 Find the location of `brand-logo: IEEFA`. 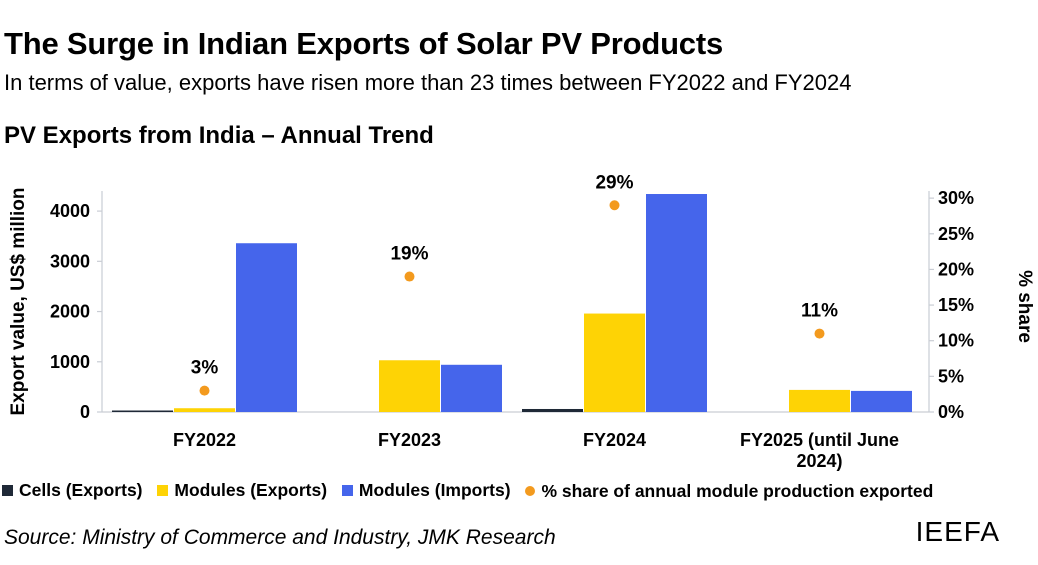

brand-logo: IEEFA is located at coordinates (957, 531).